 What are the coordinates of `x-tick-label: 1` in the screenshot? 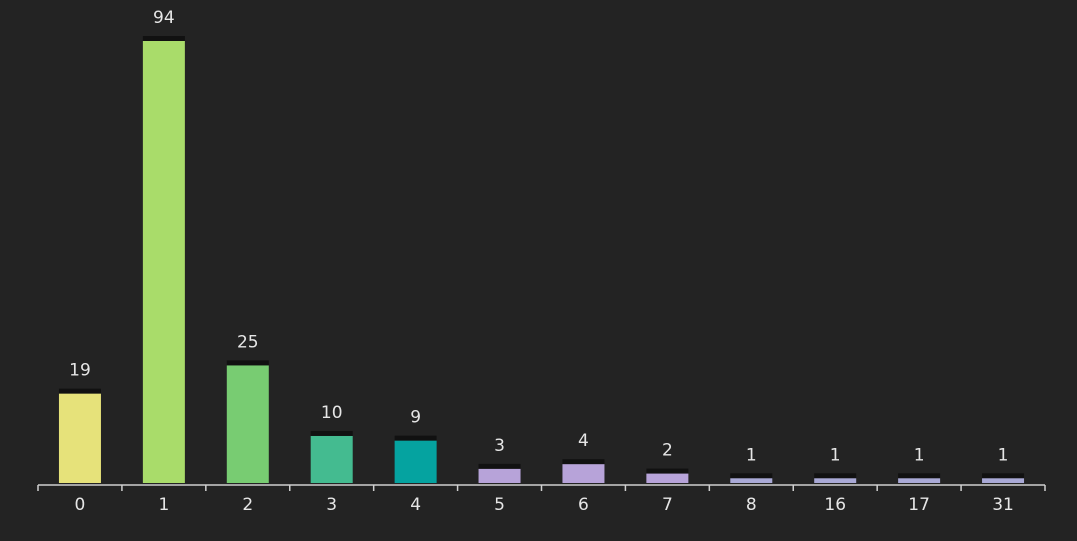 It's located at (163, 505).